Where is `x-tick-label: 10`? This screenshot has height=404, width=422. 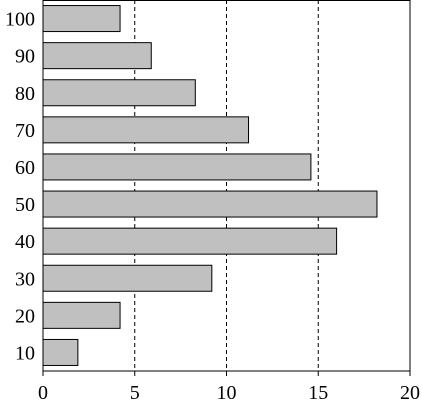
x-tick-label: 10 is located at coordinates (227, 393).